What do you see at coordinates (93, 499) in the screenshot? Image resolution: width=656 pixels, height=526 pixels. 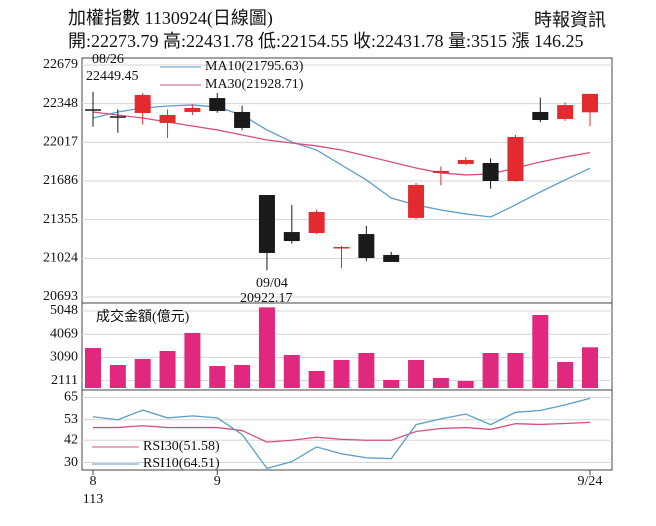 I see `x-sublabel: 113` at bounding box center [93, 499].